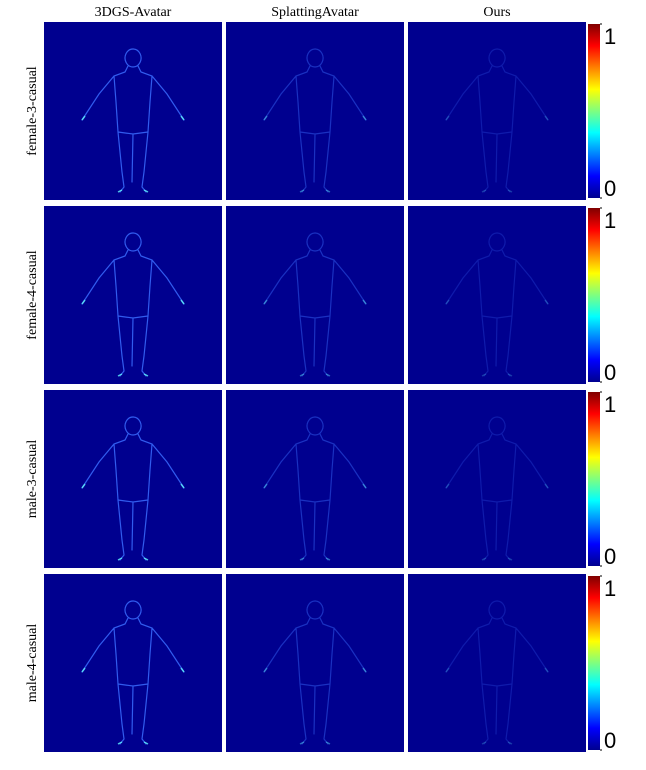 The height and width of the screenshot is (770, 646). Describe the element at coordinates (133, 12) in the screenshot. I see `column-title: 3DGS-Avatar` at that location.